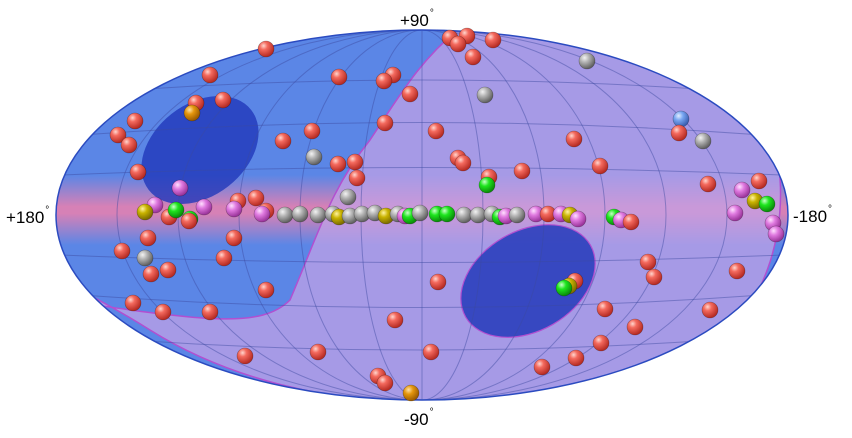 This screenshot has height=438, width=852. What do you see at coordinates (419, 418) in the screenshot?
I see `label-south-pole: -90°` at bounding box center [419, 418].